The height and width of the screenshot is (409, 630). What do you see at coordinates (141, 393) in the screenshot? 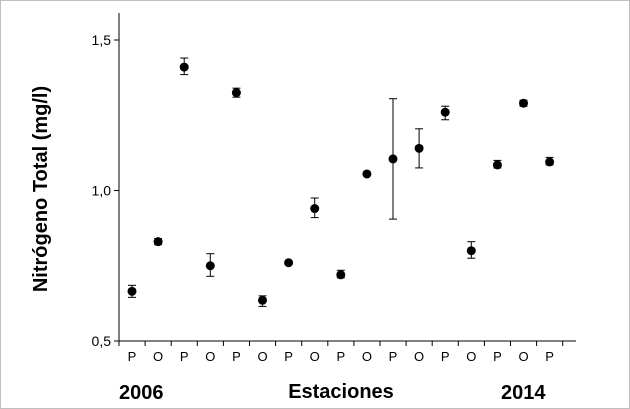
I see `x-start-year-label: 2006` at bounding box center [141, 393].